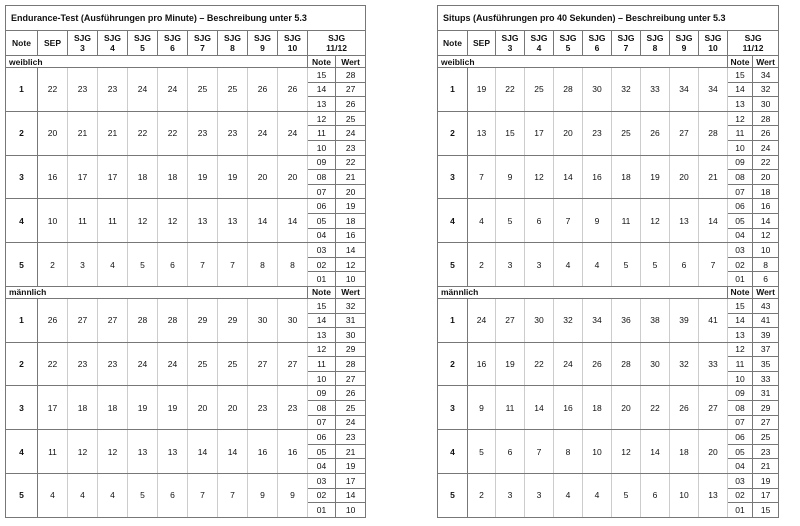 The width and height of the screenshot is (800, 526). Describe the element at coordinates (655, 43) in the screenshot. I see `column-header: SJG 8` at that location.